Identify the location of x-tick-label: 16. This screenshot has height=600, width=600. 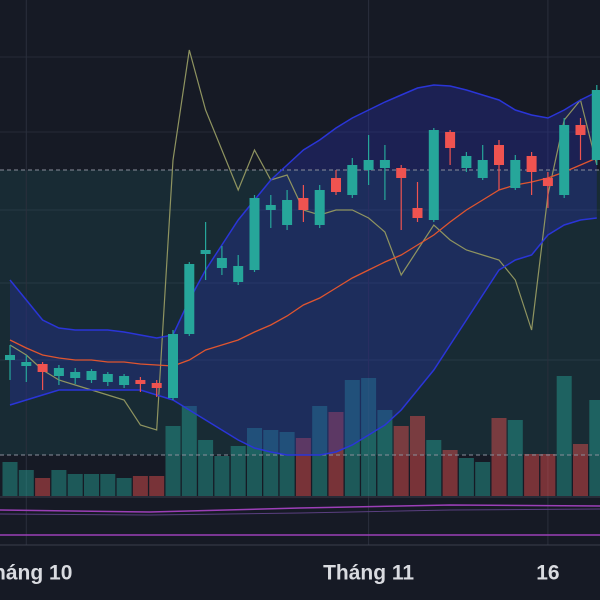
(547, 573).